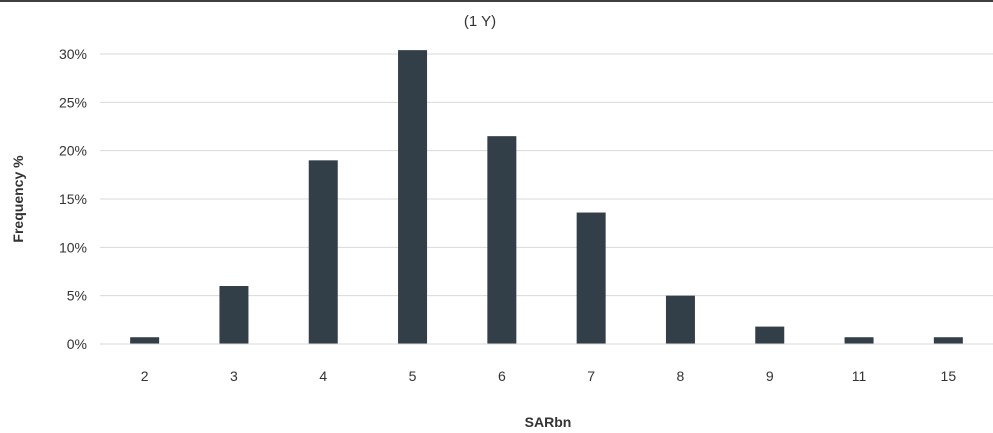 The image size is (993, 433). Describe the element at coordinates (681, 376) in the screenshot. I see `x-tick-label: 8` at that location.